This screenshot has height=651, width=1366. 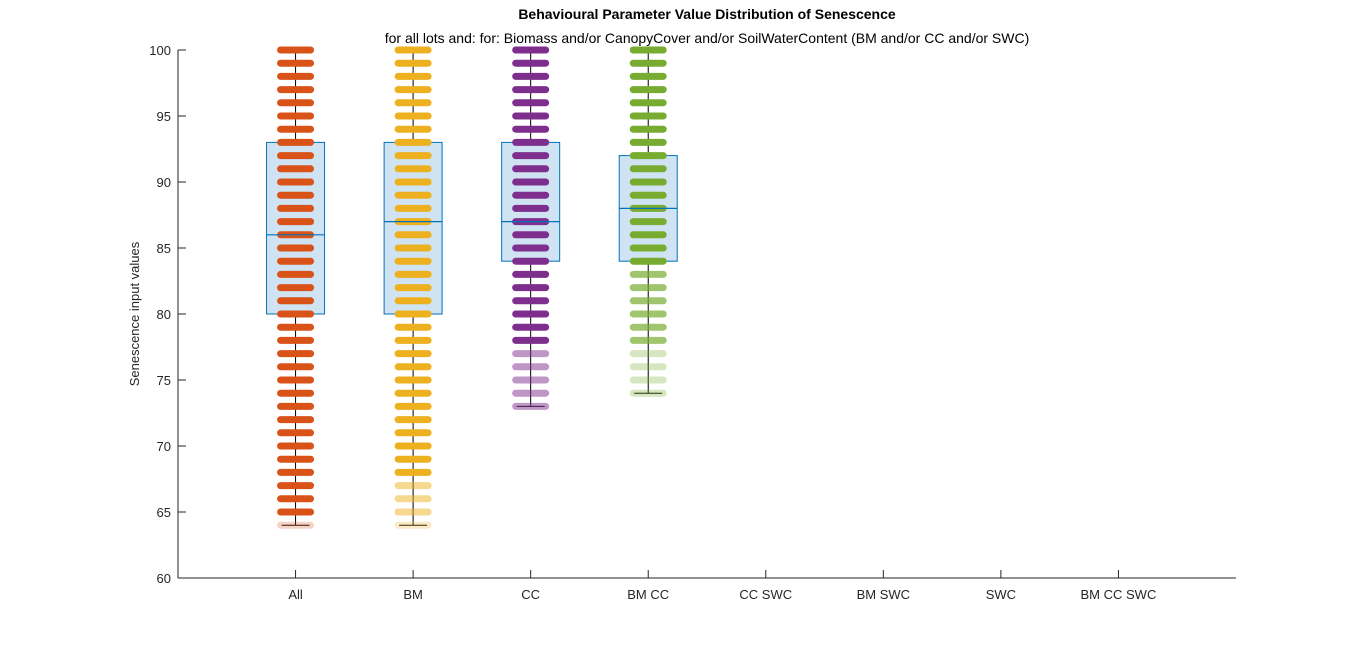 What do you see at coordinates (164, 446) in the screenshot?
I see `y-tick-label: 70` at bounding box center [164, 446].